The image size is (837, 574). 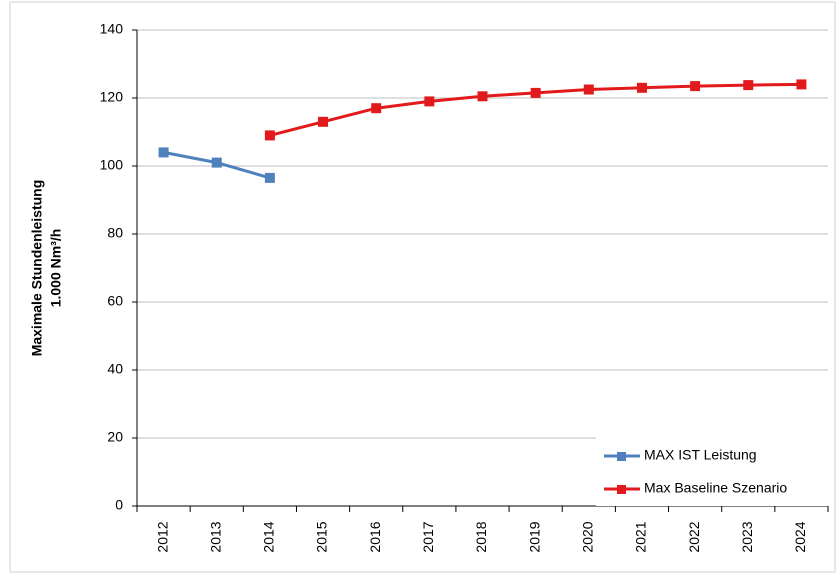 What do you see at coordinates (119, 505) in the screenshot?
I see `y-tick-label: 0` at bounding box center [119, 505].